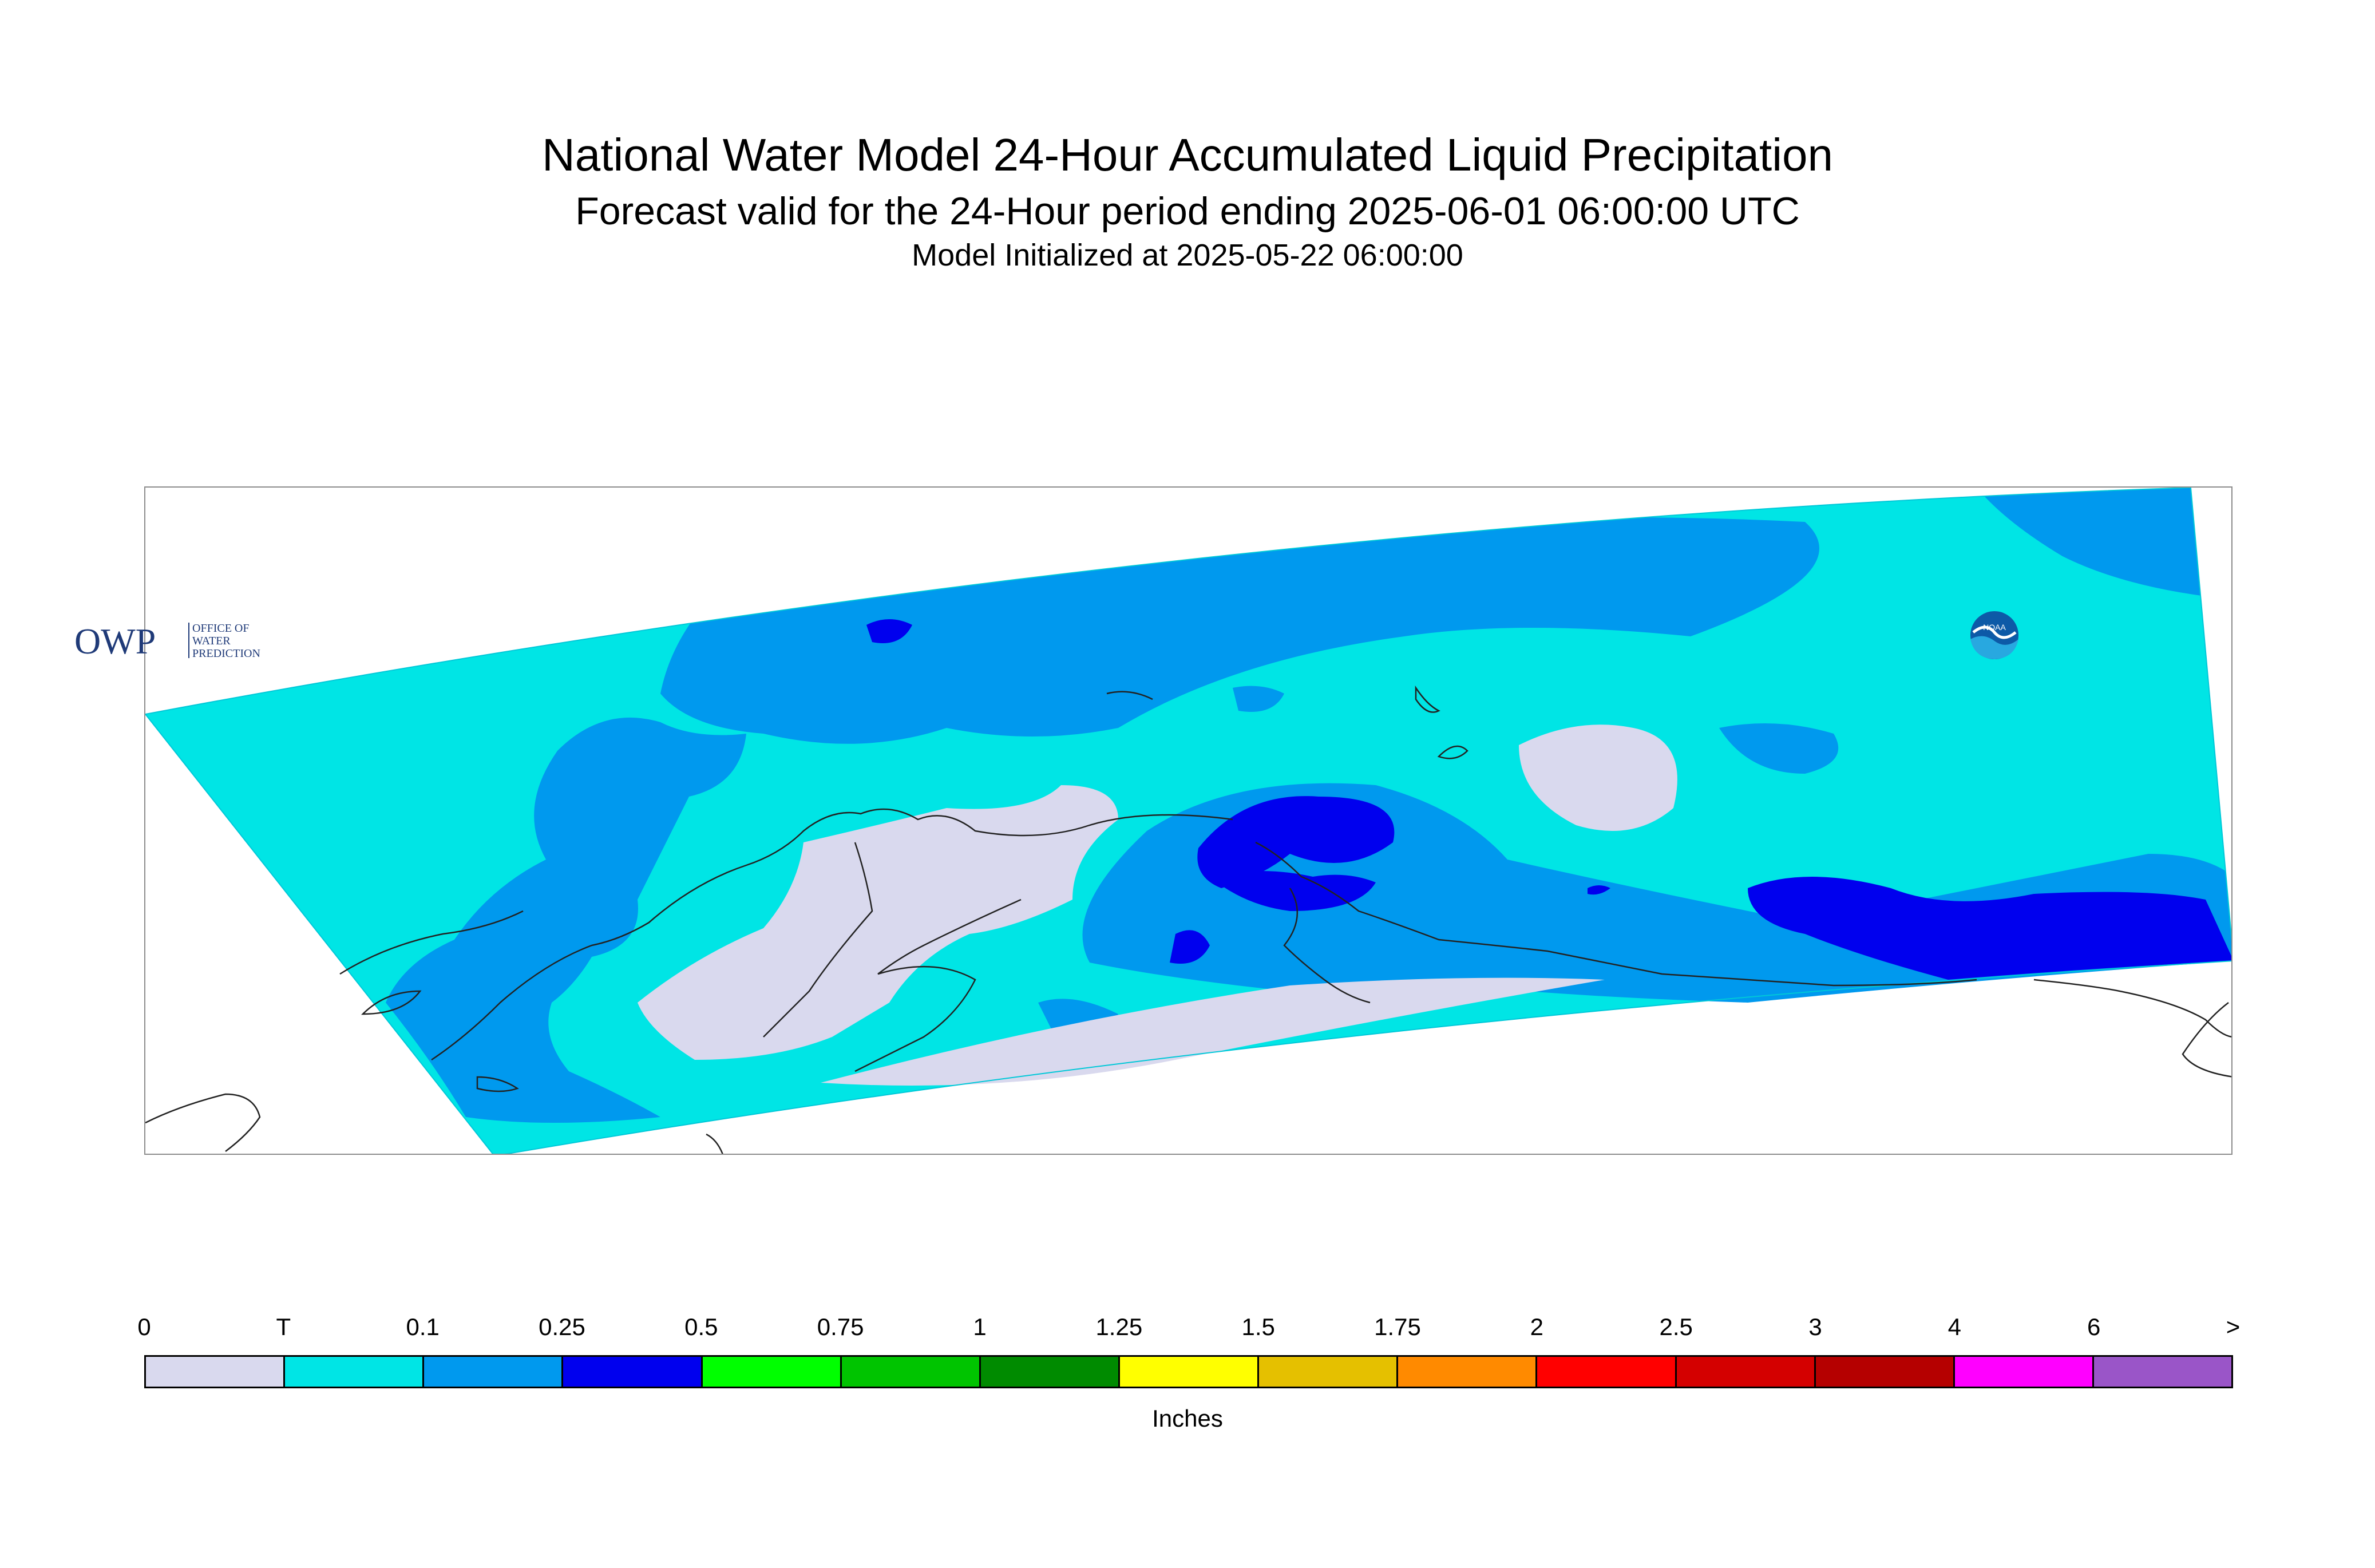 The height and width of the screenshot is (1568, 2375). Describe the element at coordinates (284, 1326) in the screenshot. I see `legend-tick-label: T` at that location.